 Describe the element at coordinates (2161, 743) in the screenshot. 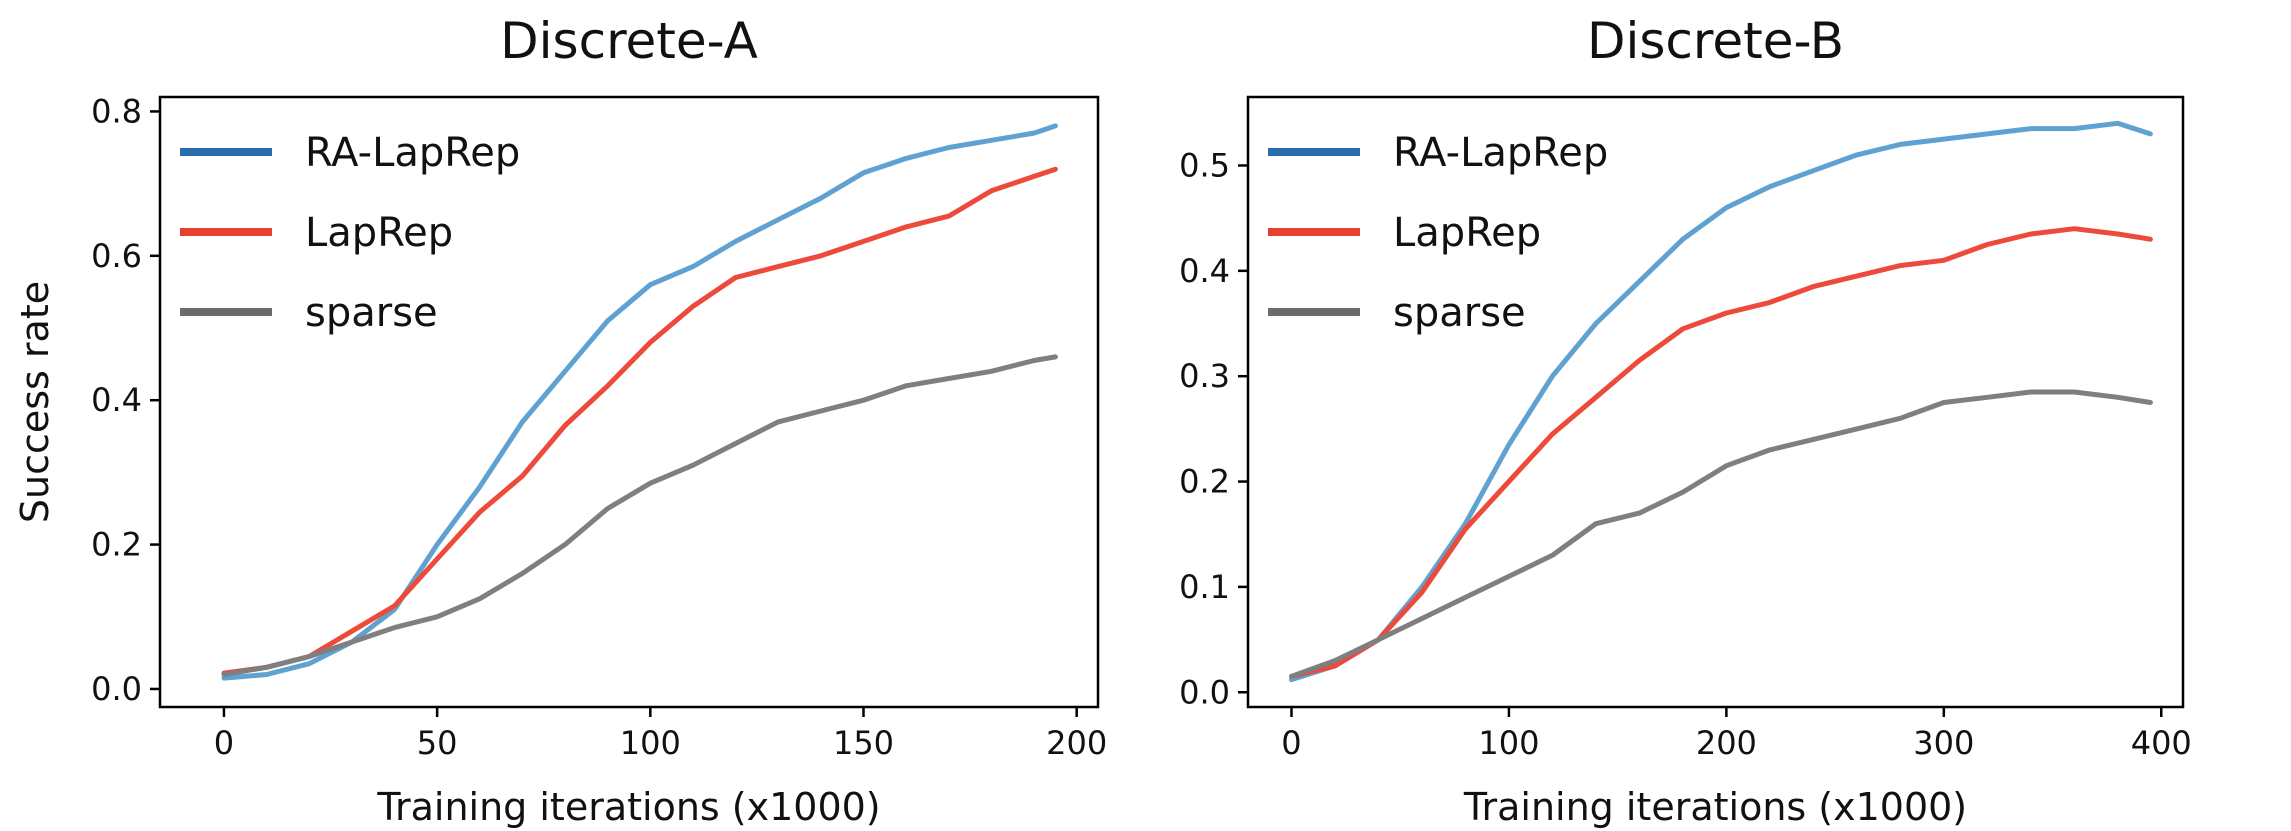

I see `x-tick-label: 400` at that location.